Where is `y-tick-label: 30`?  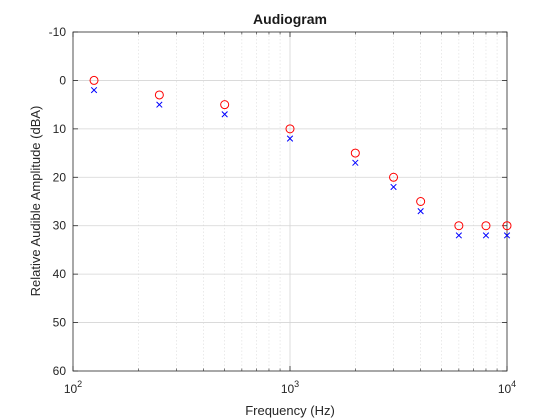
y-tick-label: 30 is located at coordinates (60, 226).